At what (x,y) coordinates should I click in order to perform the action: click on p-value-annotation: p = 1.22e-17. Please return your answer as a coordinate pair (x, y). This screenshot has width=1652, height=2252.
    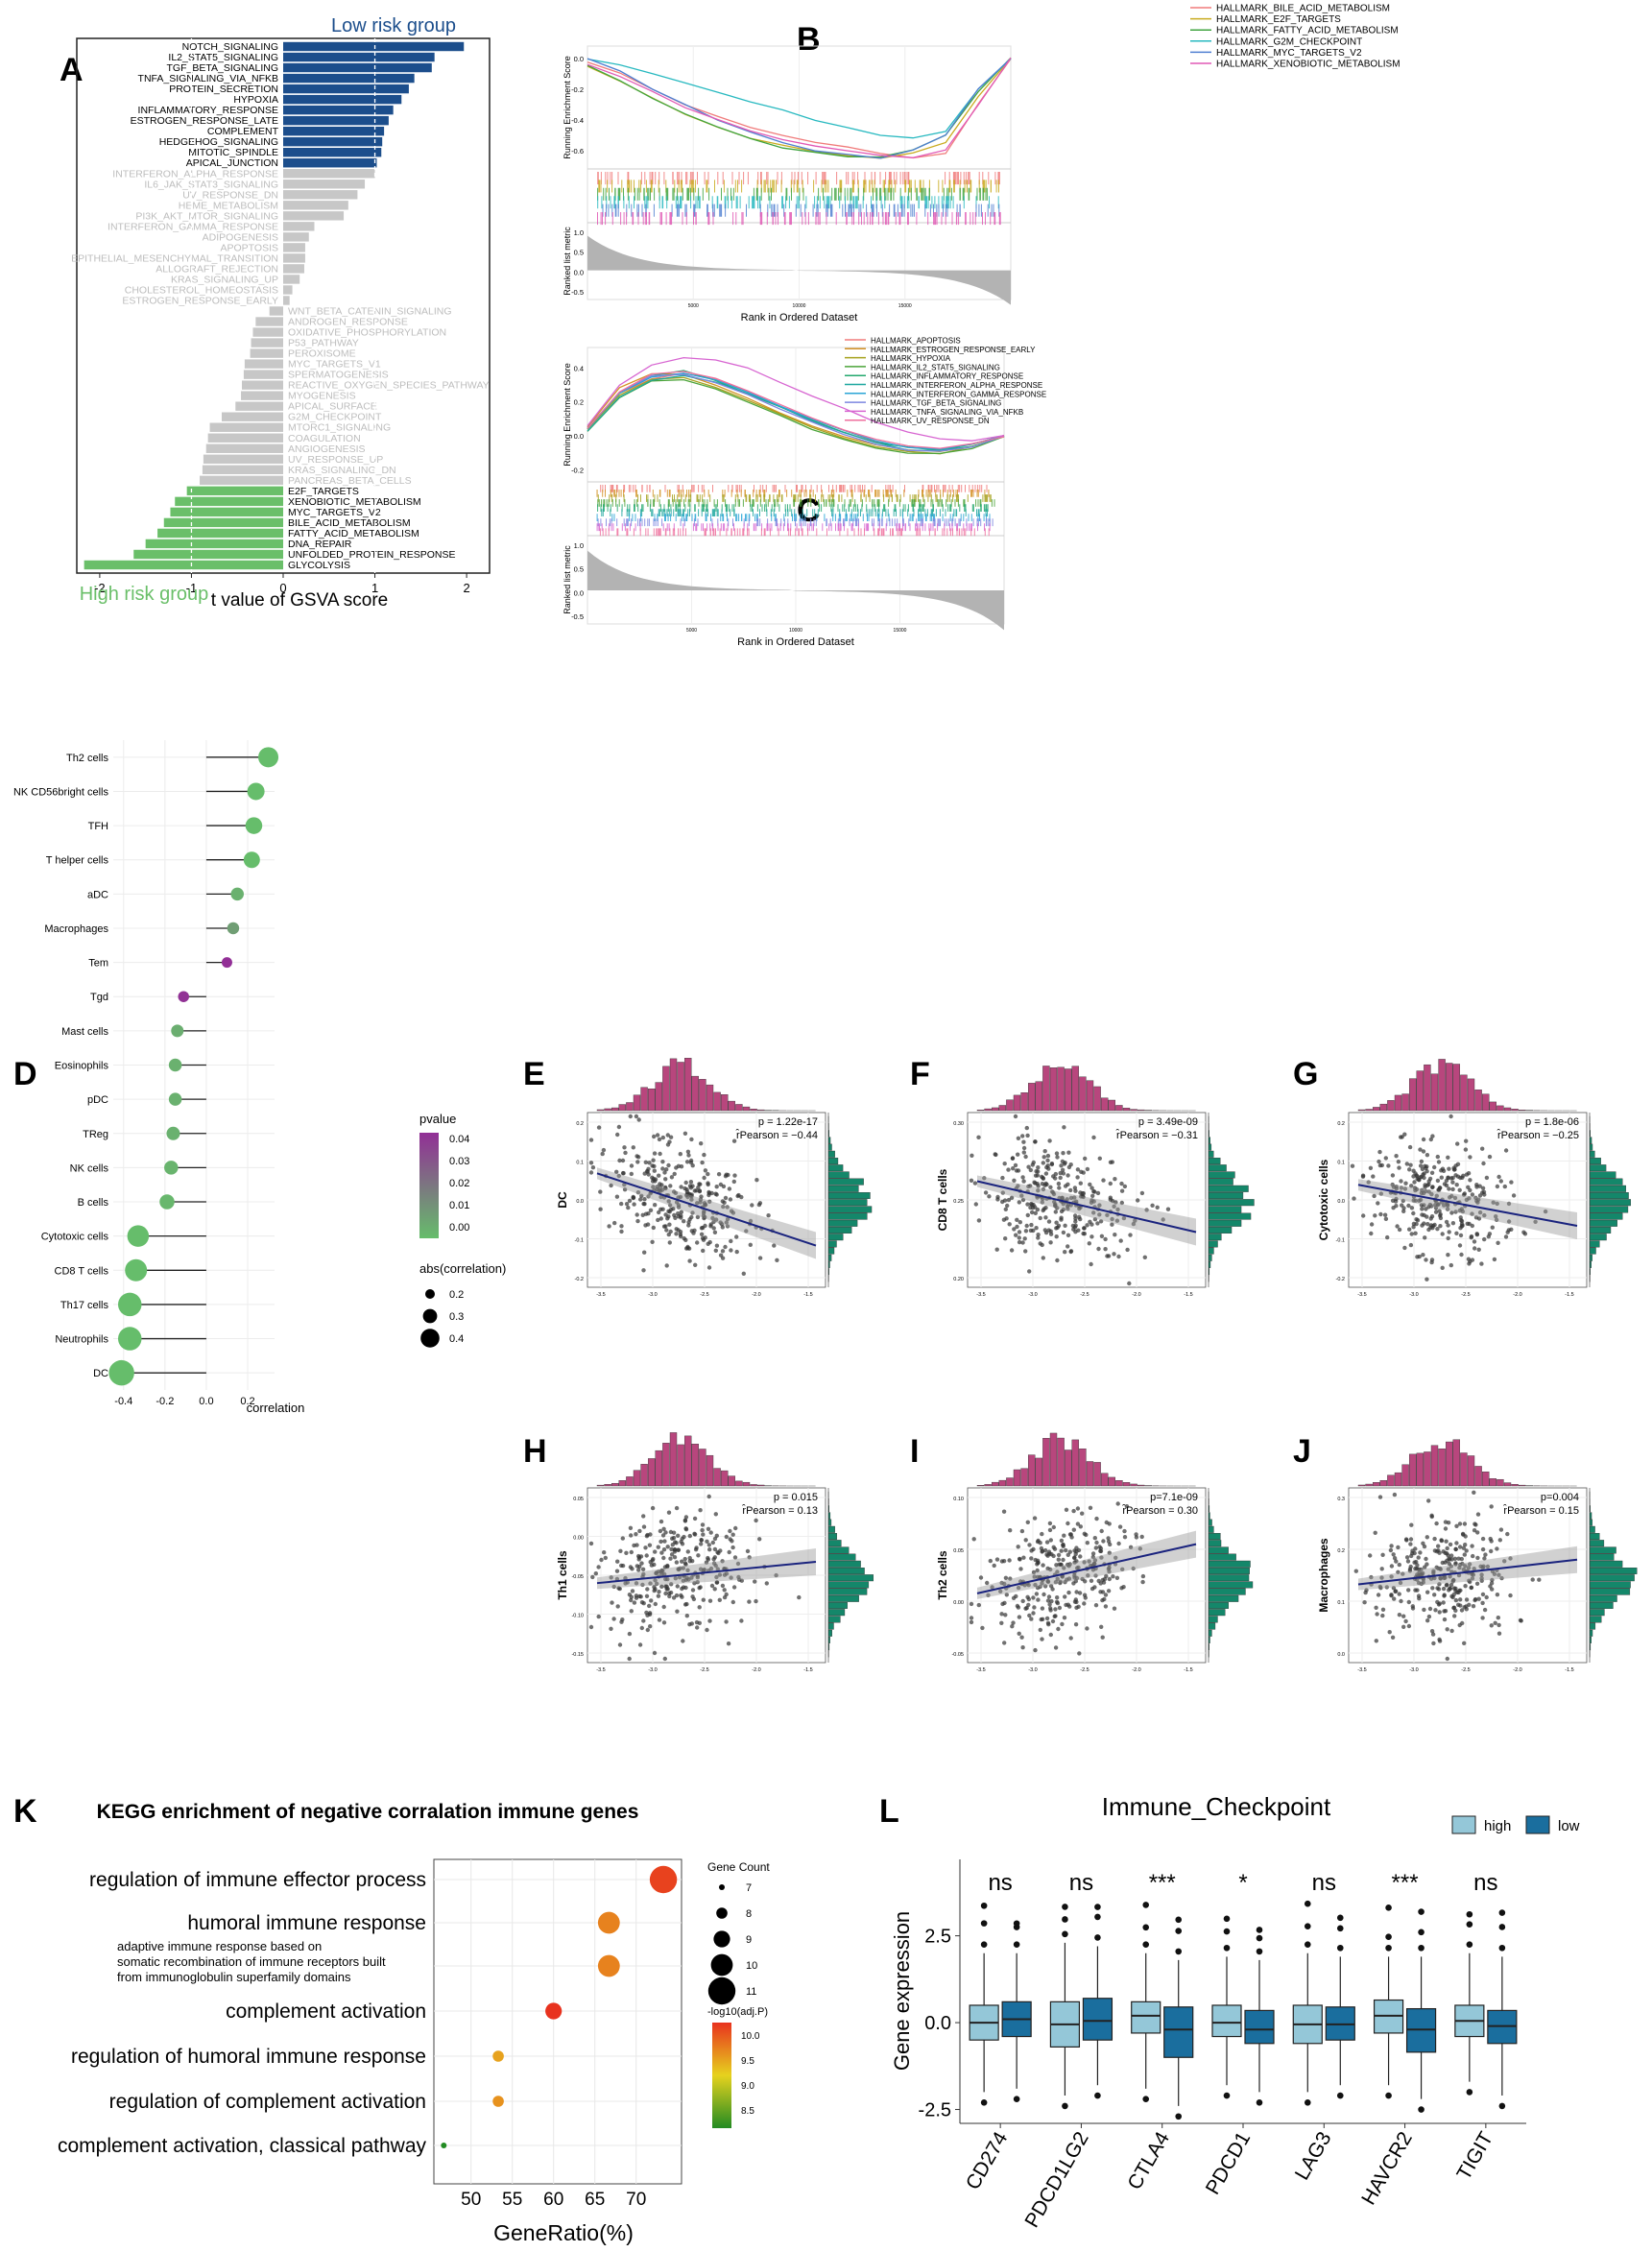
    Looking at the image, I should click on (788, 1122).